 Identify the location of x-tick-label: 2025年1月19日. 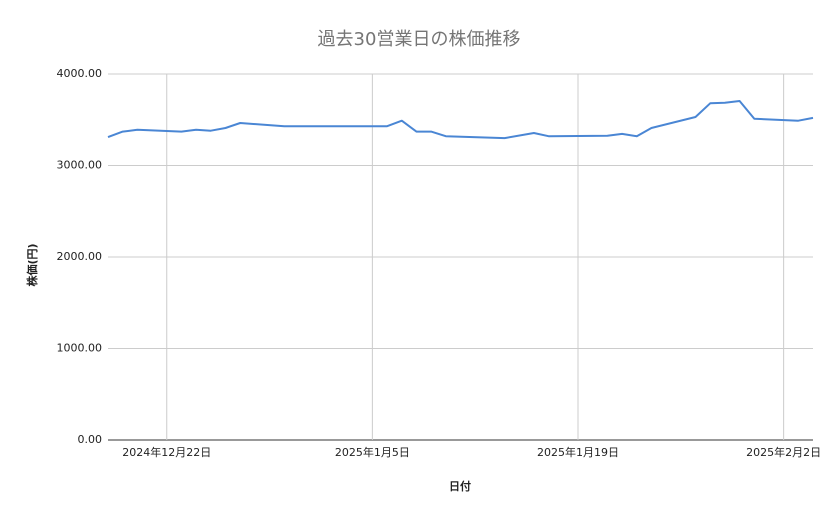
(578, 452).